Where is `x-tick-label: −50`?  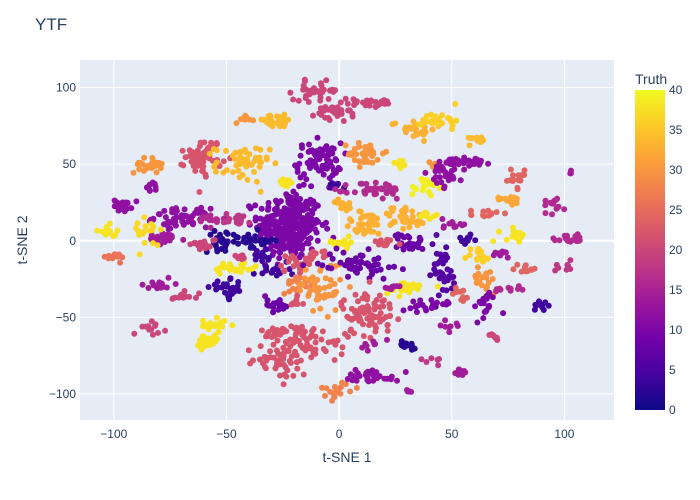
x-tick-label: −50 is located at coordinates (226, 434).